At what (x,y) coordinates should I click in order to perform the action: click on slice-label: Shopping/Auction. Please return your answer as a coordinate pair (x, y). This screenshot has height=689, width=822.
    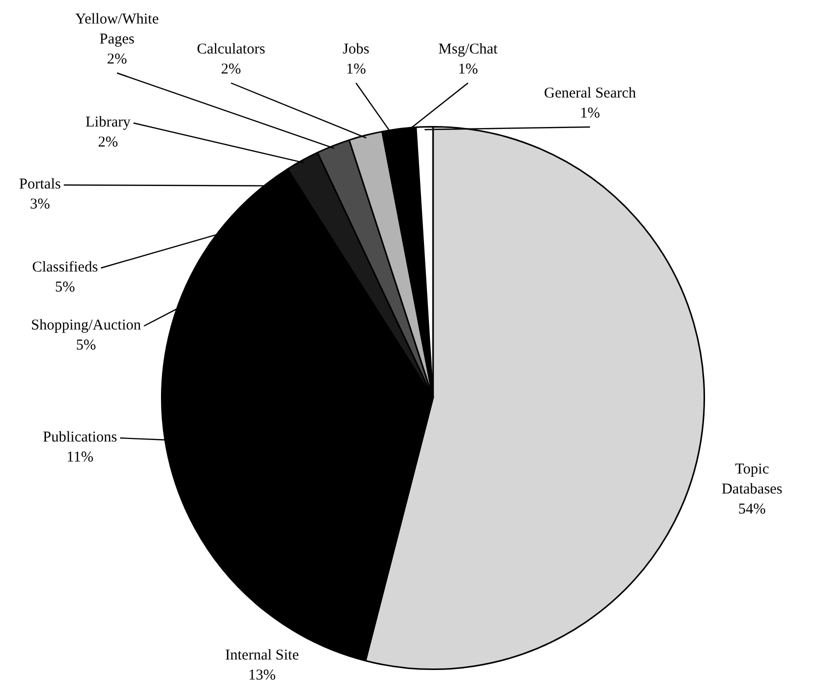
    Looking at the image, I should click on (86, 325).